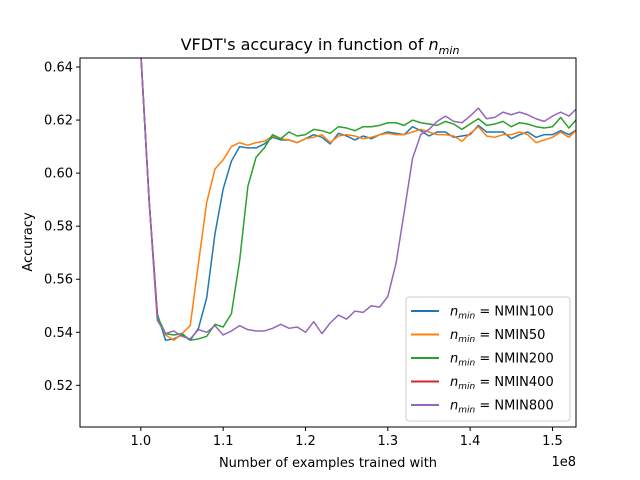 This screenshot has height=480, width=640. What do you see at coordinates (320, 46) in the screenshot?
I see `chart-title: VFDT's accuracy in function of nmin` at bounding box center [320, 46].